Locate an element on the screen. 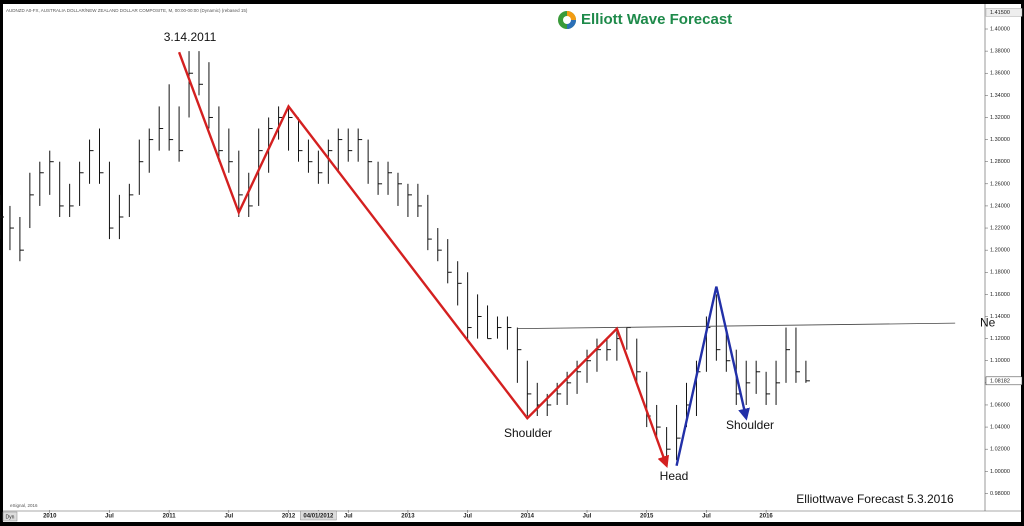  y-tick-label: 1.14000 is located at coordinates (1000, 317).